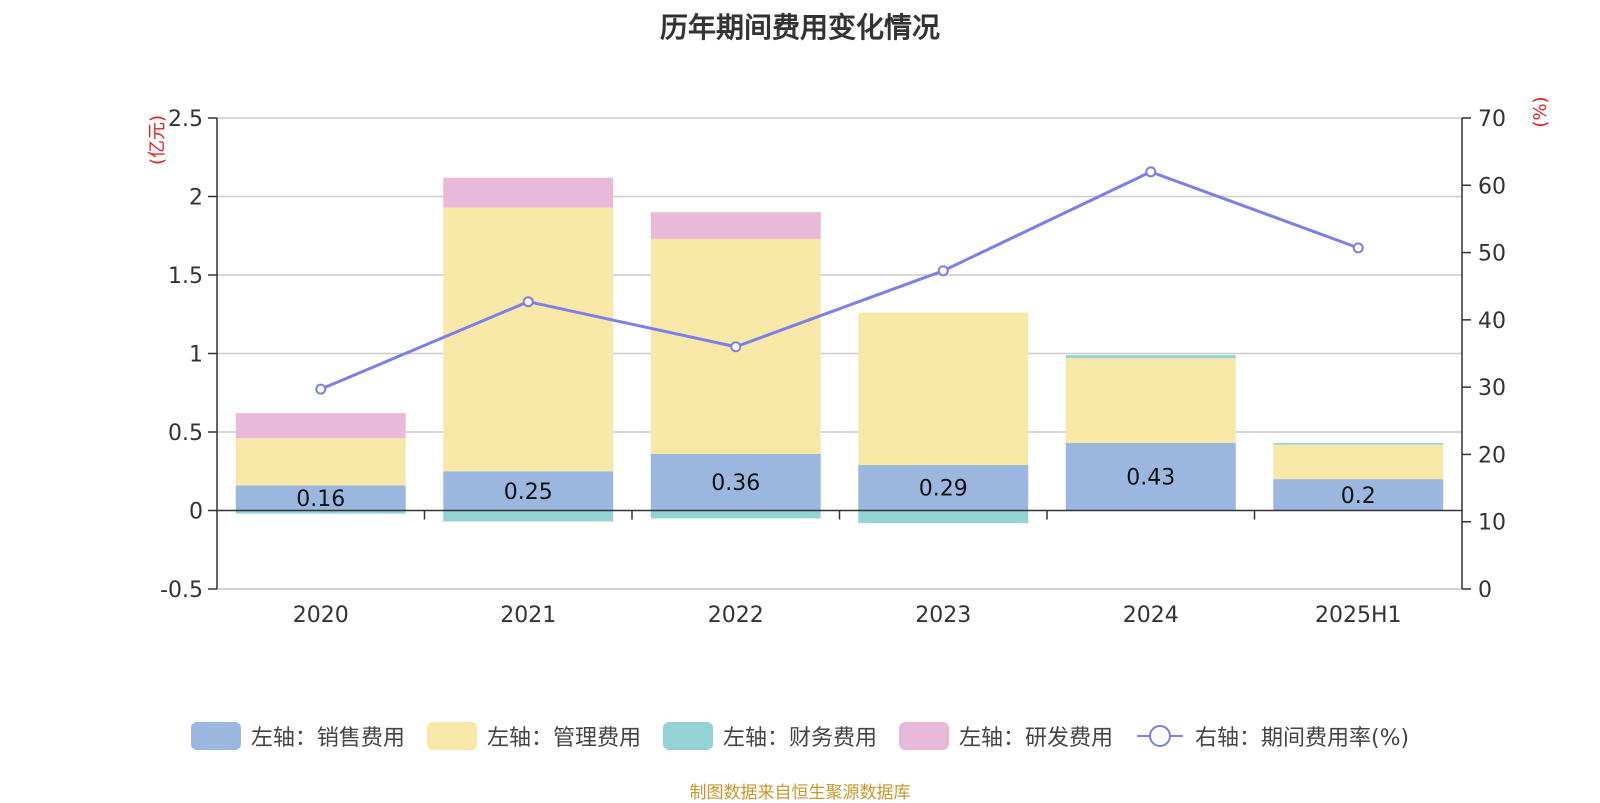  I want to click on rate-point-2022, so click(736, 347).